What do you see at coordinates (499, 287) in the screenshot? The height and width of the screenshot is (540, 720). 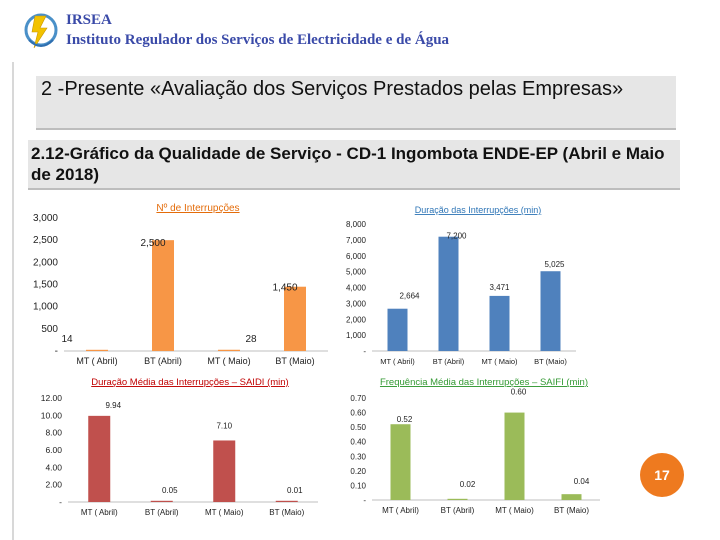 I see `data-label: 3,471` at bounding box center [499, 287].